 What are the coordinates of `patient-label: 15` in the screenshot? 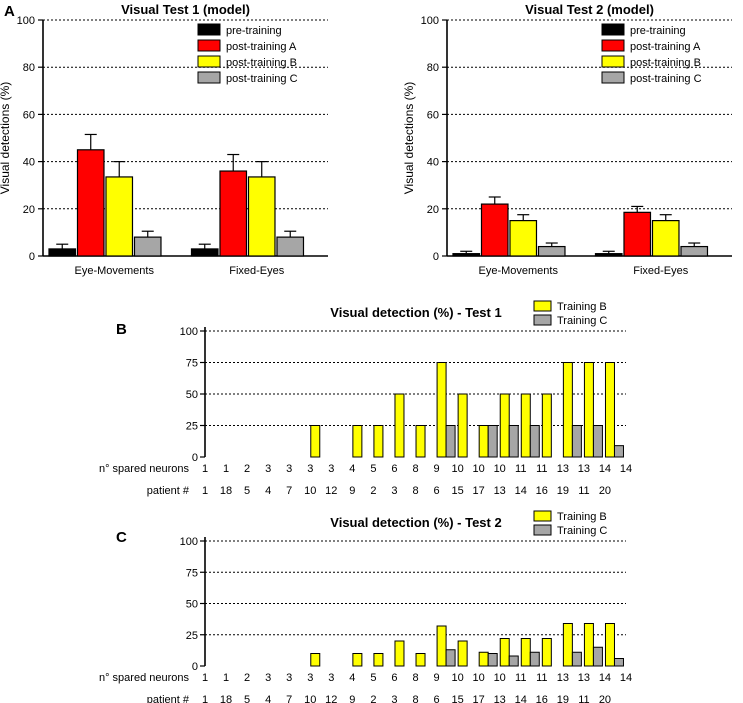 It's located at (457, 491).